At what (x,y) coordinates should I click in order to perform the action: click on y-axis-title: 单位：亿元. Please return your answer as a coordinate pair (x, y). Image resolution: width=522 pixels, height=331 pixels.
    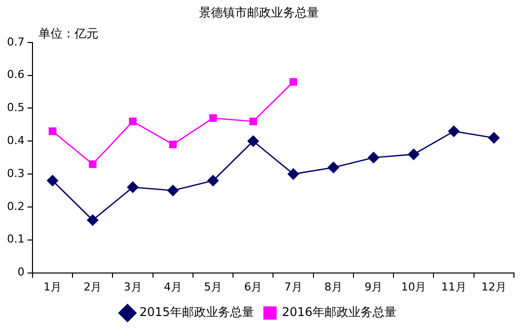
    Looking at the image, I should click on (68, 33).